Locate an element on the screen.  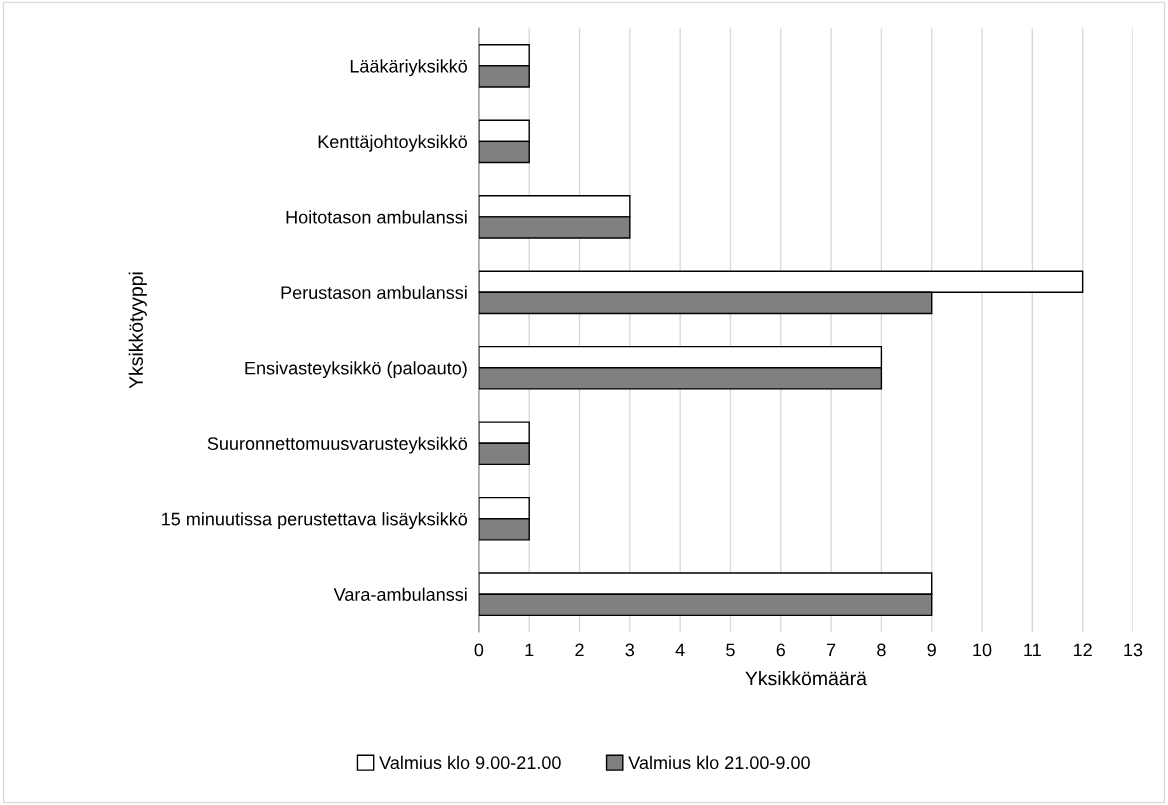
x-tick-label: 11 is located at coordinates (1032, 650).